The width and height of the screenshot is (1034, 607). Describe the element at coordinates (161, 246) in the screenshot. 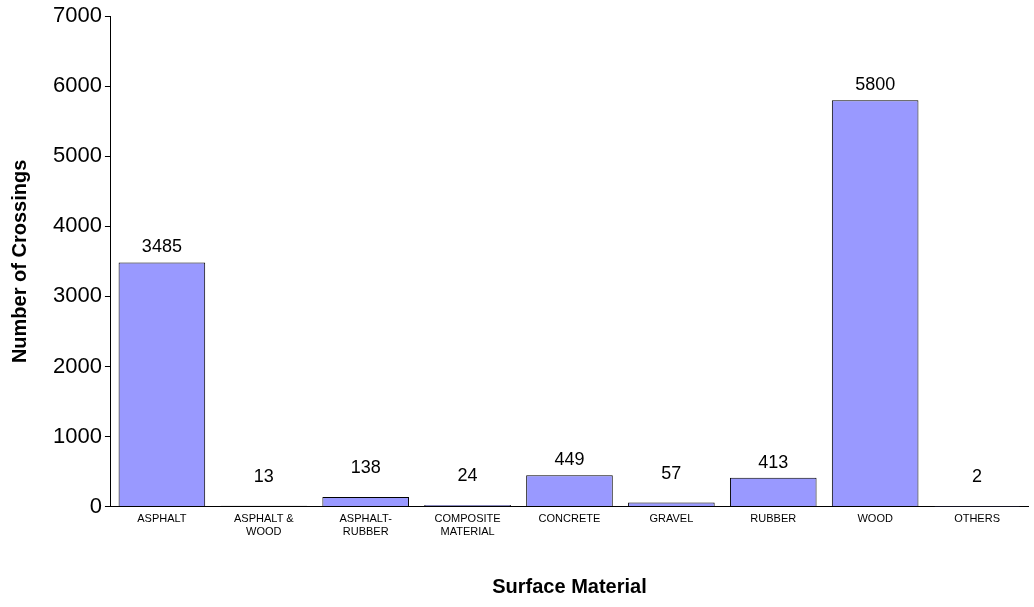

I see `data-label: 3485` at that location.